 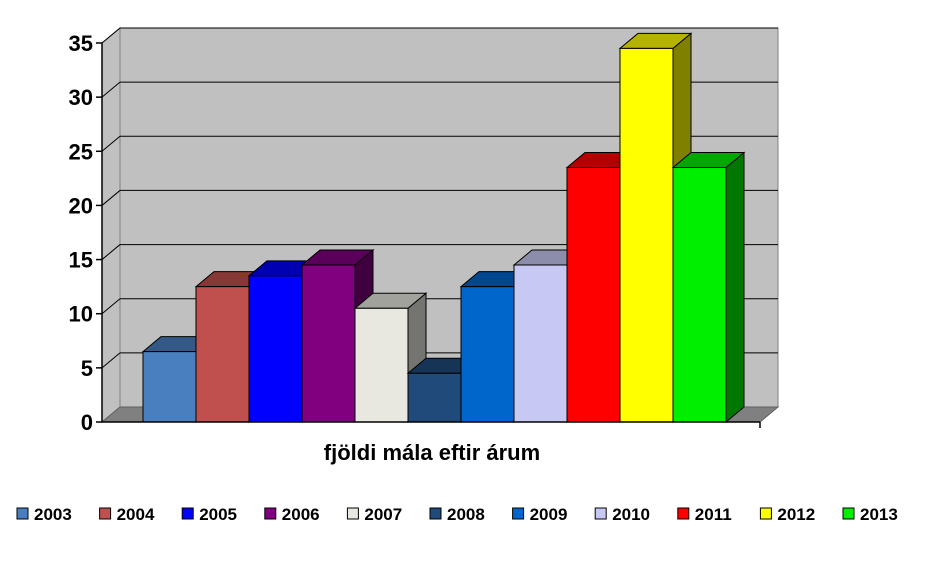 I want to click on y-tick-label: 30, so click(x=81, y=97).